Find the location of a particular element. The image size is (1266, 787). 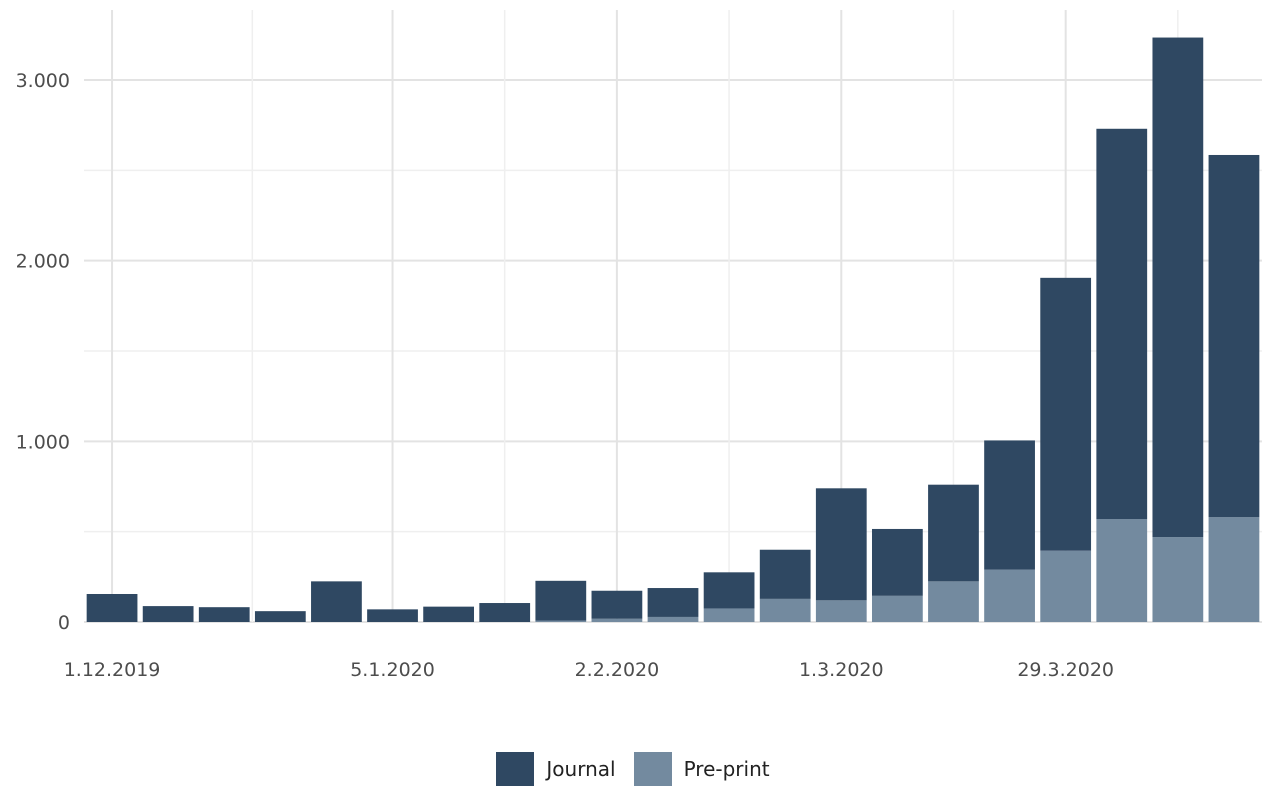

y-axis: 0 1.000 2.000 3.000 is located at coordinates (43, 352).